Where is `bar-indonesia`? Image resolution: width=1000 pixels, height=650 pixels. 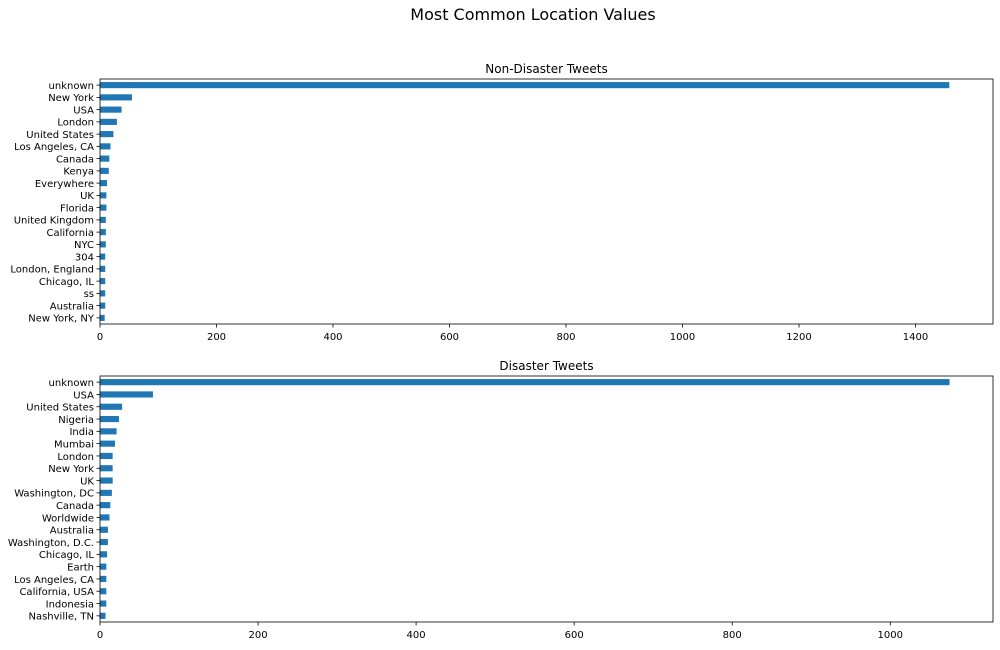
bar-indonesia is located at coordinates (103, 603).